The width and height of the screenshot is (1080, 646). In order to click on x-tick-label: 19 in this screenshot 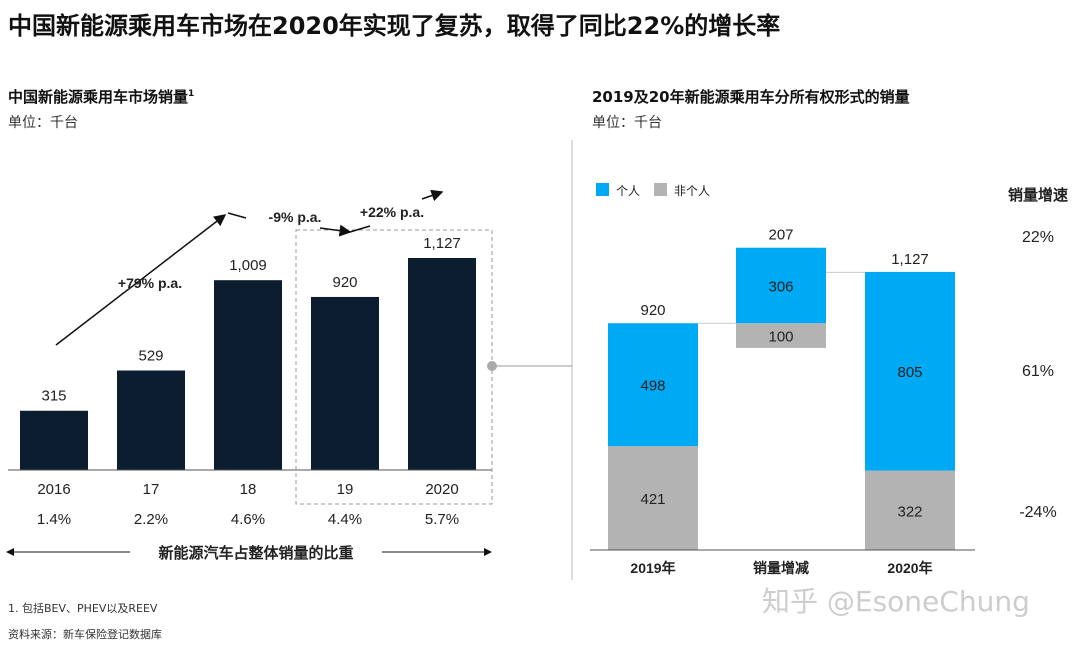, I will do `click(345, 489)`.